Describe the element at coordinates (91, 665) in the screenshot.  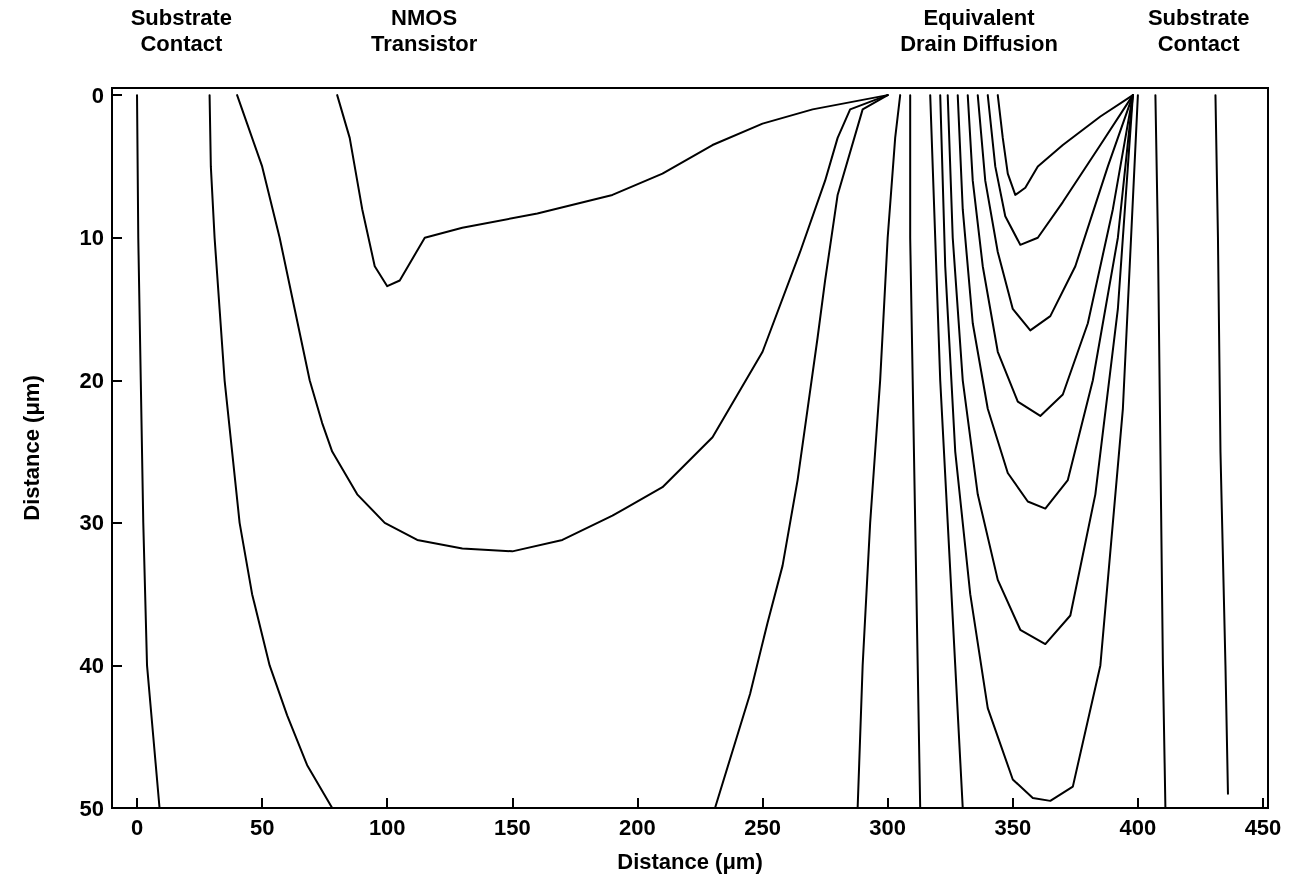
I see `y-tick-label: 40` at that location.